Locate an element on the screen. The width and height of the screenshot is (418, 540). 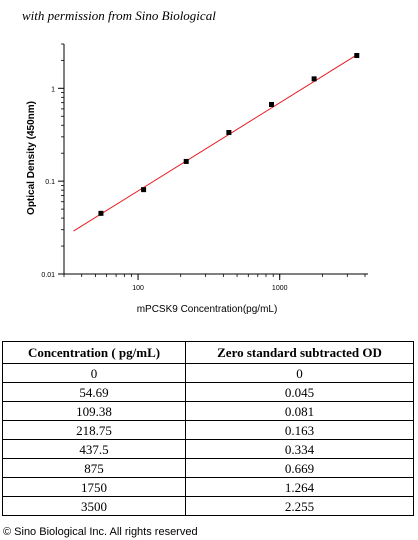
table-row: 437.5 0.334 is located at coordinates (207, 449).